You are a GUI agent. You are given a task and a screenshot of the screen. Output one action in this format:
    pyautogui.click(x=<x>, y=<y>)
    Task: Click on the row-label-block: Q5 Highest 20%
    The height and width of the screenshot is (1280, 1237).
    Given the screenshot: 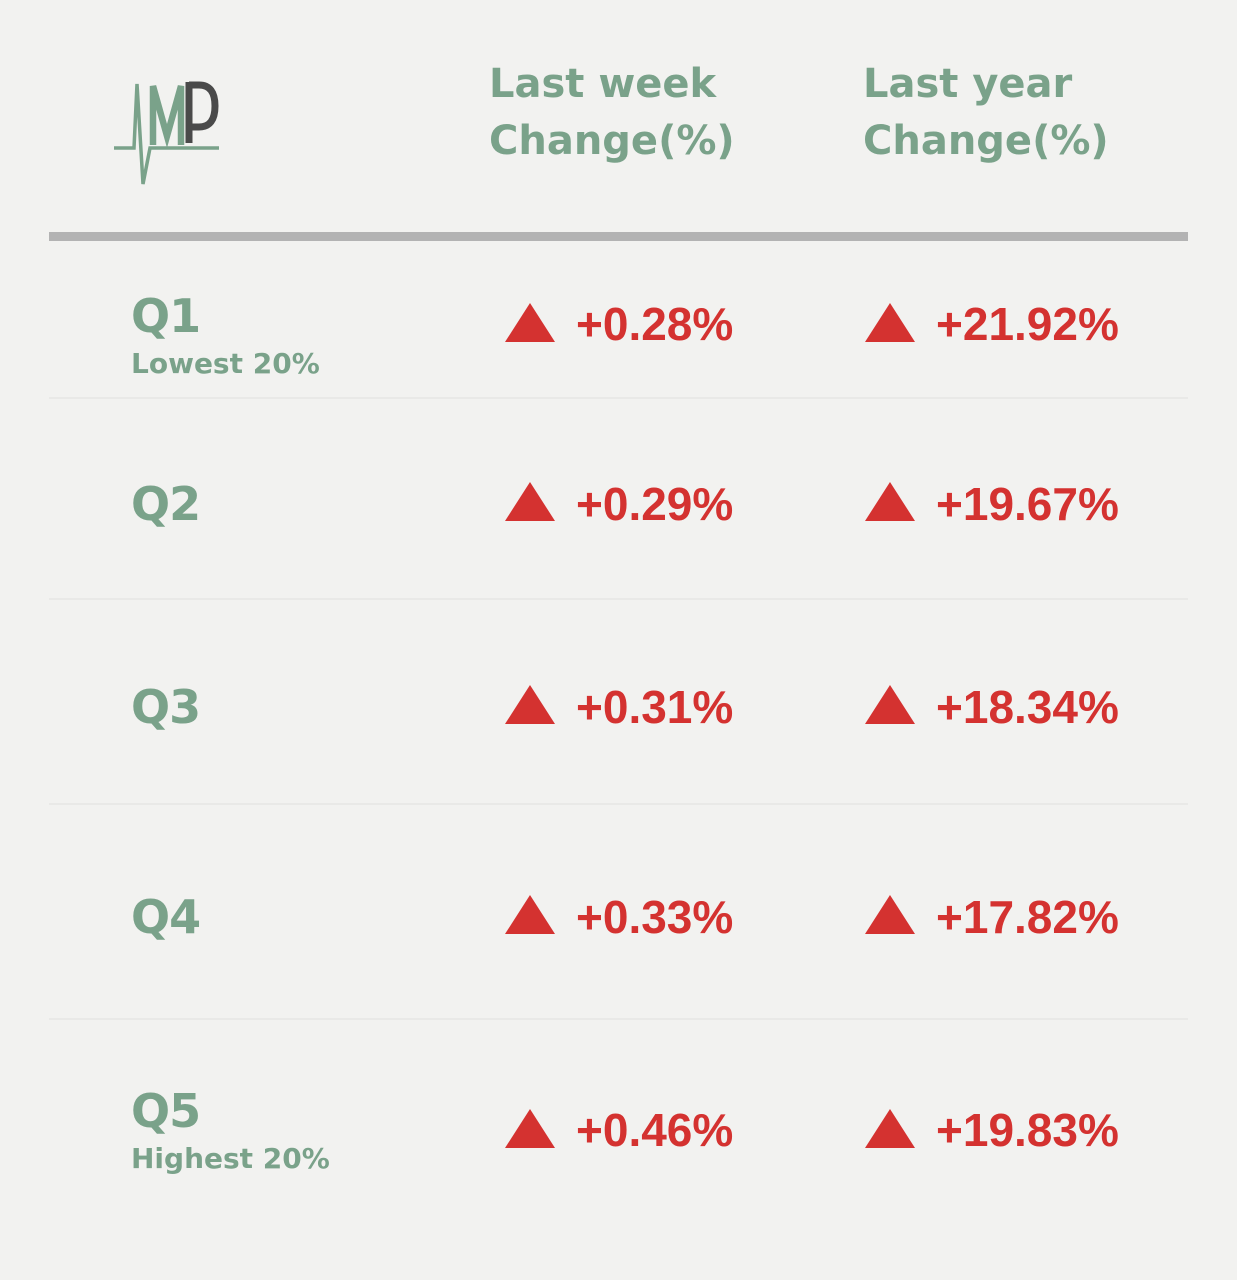 What is the action you would take?
    pyautogui.click(x=254, y=1130)
    